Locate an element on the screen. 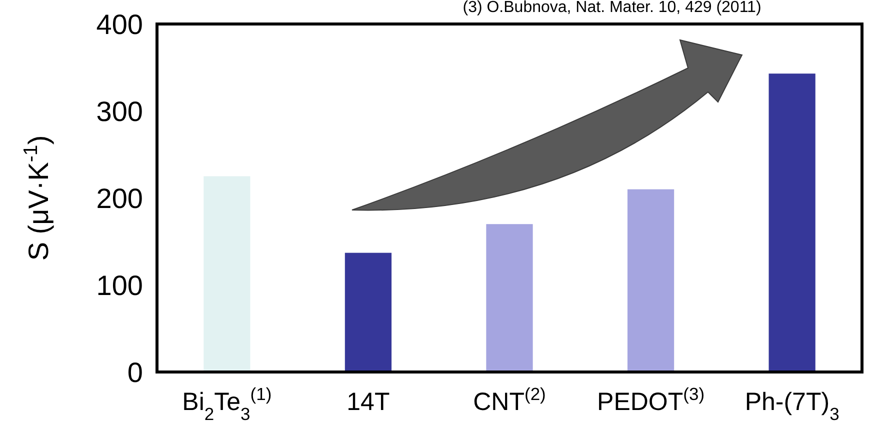 This screenshot has width=884, height=427. x-tick-label: CNT$^{(2)}$ is located at coordinates (509, 400).